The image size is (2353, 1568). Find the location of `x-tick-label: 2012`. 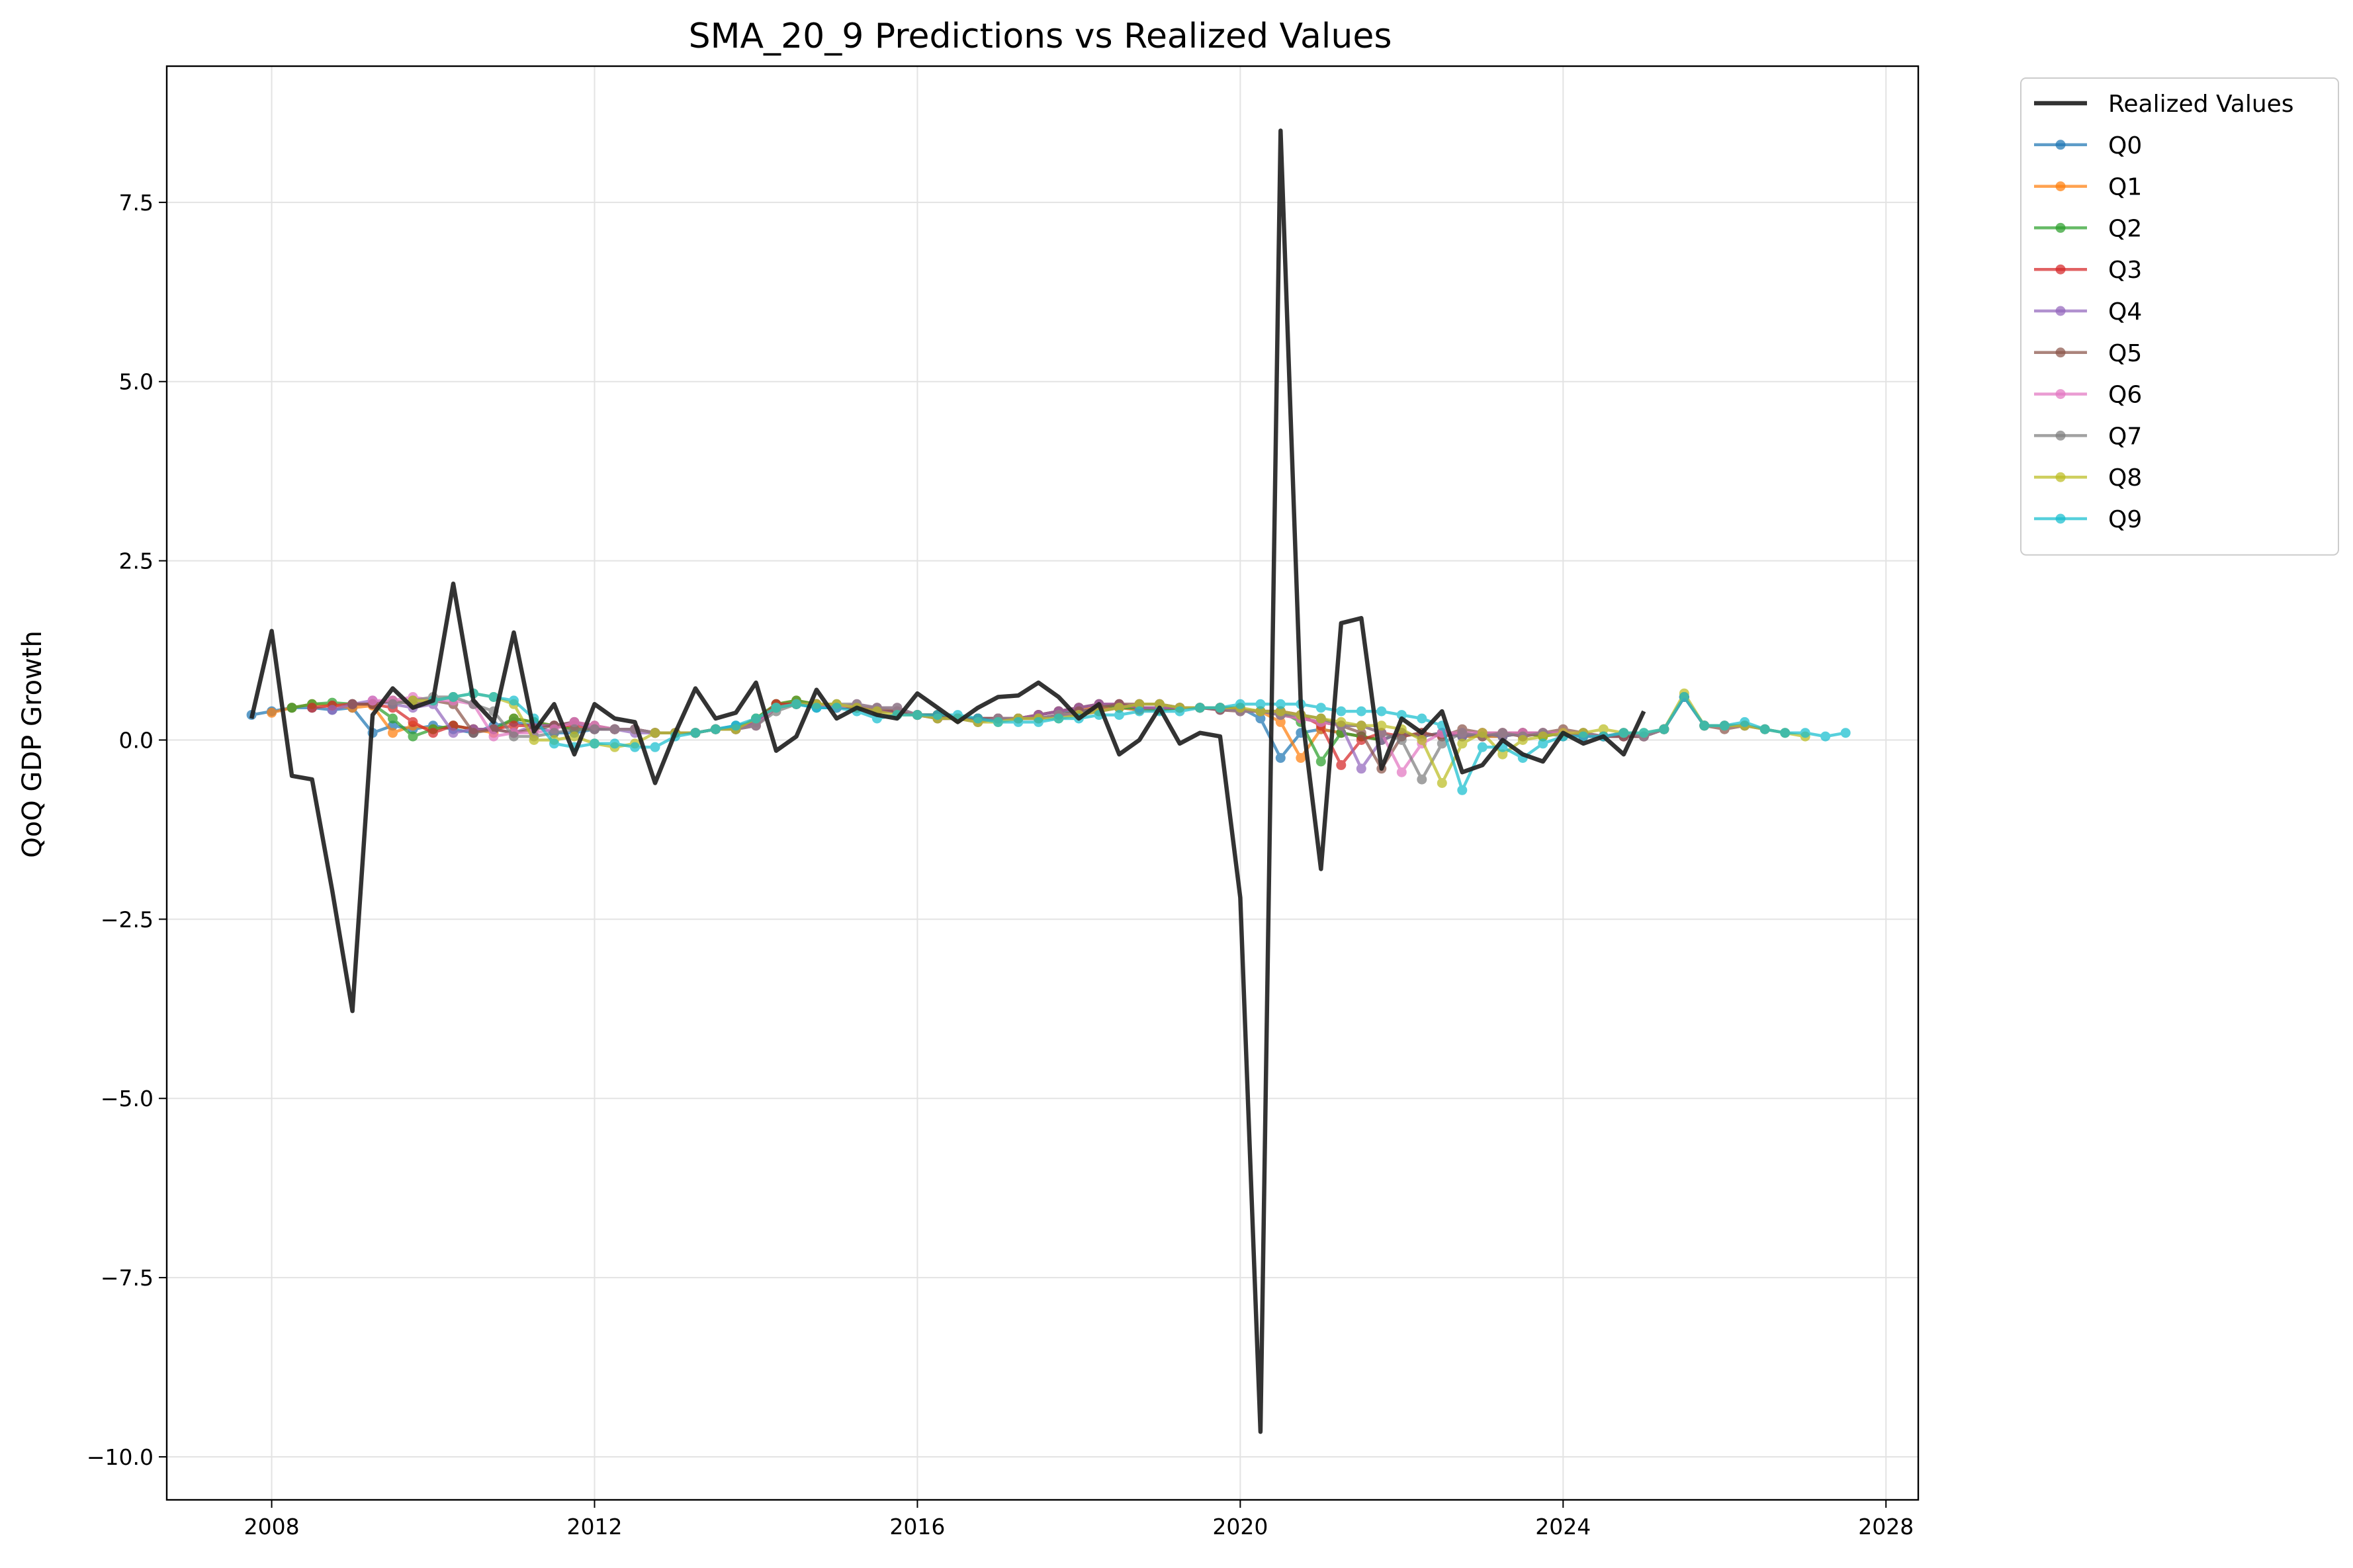

x-tick-label: 2012 is located at coordinates (595, 1527).